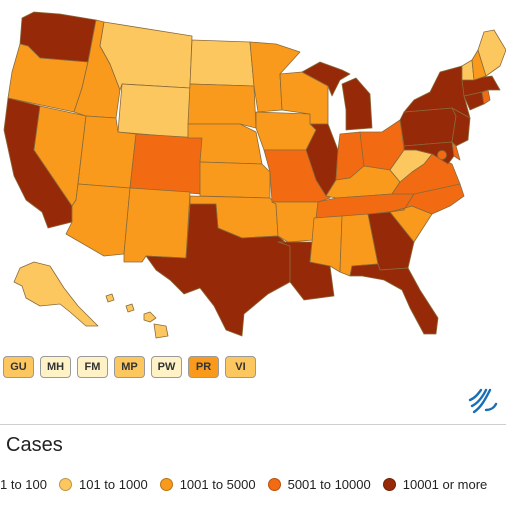 This screenshot has width=506, height=507. What do you see at coordinates (222, 106) in the screenshot?
I see `state-sd` at bounding box center [222, 106].